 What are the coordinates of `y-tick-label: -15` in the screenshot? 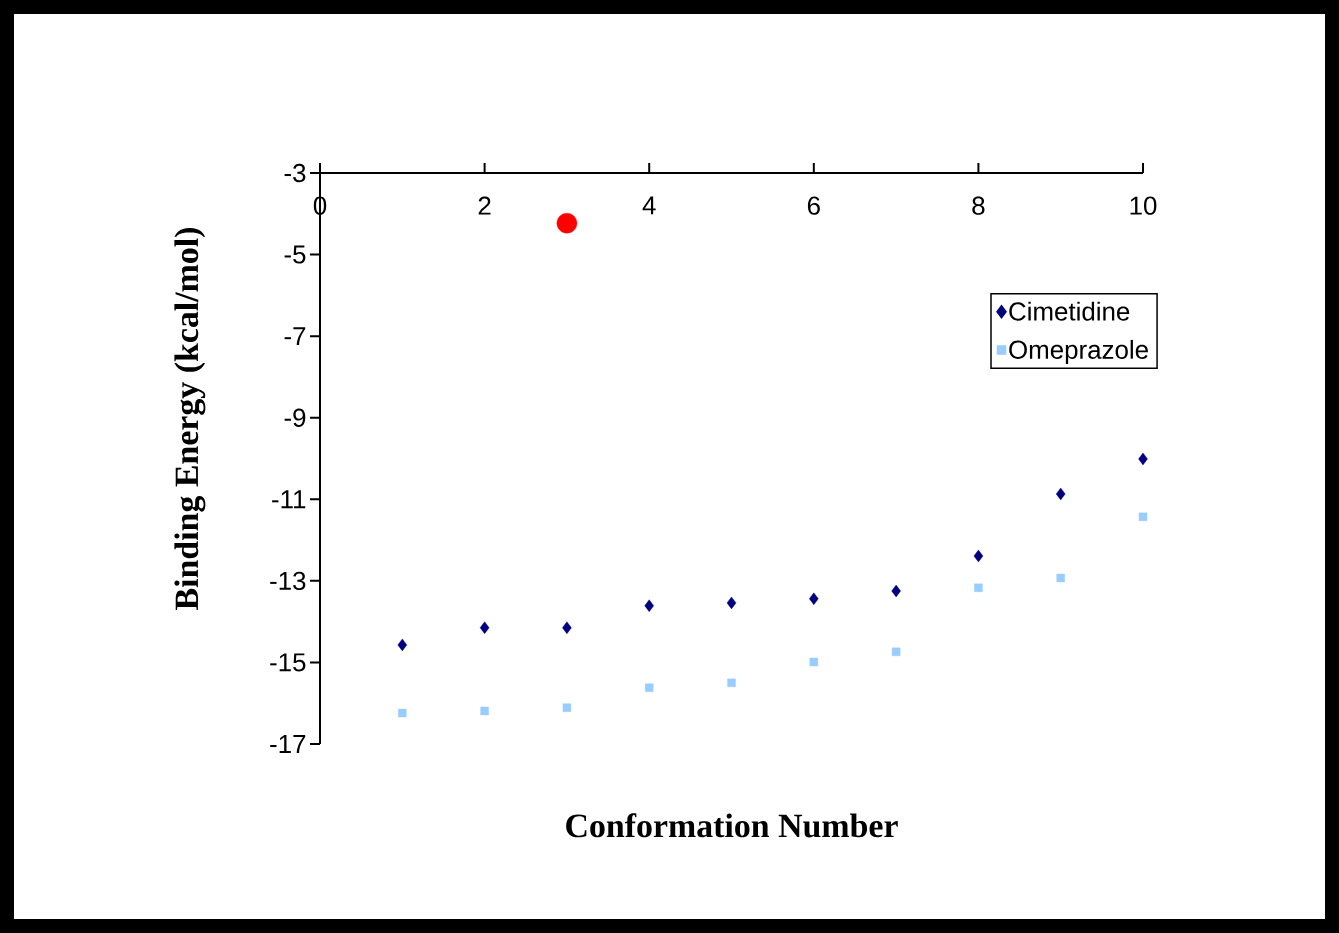 It's located at (288, 662).